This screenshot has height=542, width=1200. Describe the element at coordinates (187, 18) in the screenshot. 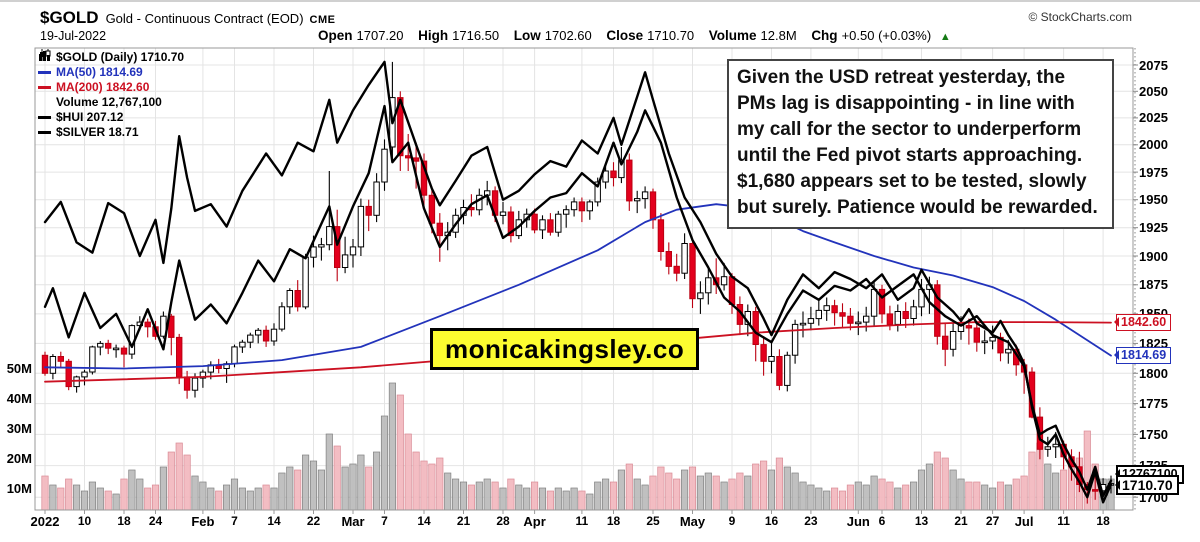

I see `chart-title: $GOLD Gold - Continuous Contract (EOD) CME` at that location.